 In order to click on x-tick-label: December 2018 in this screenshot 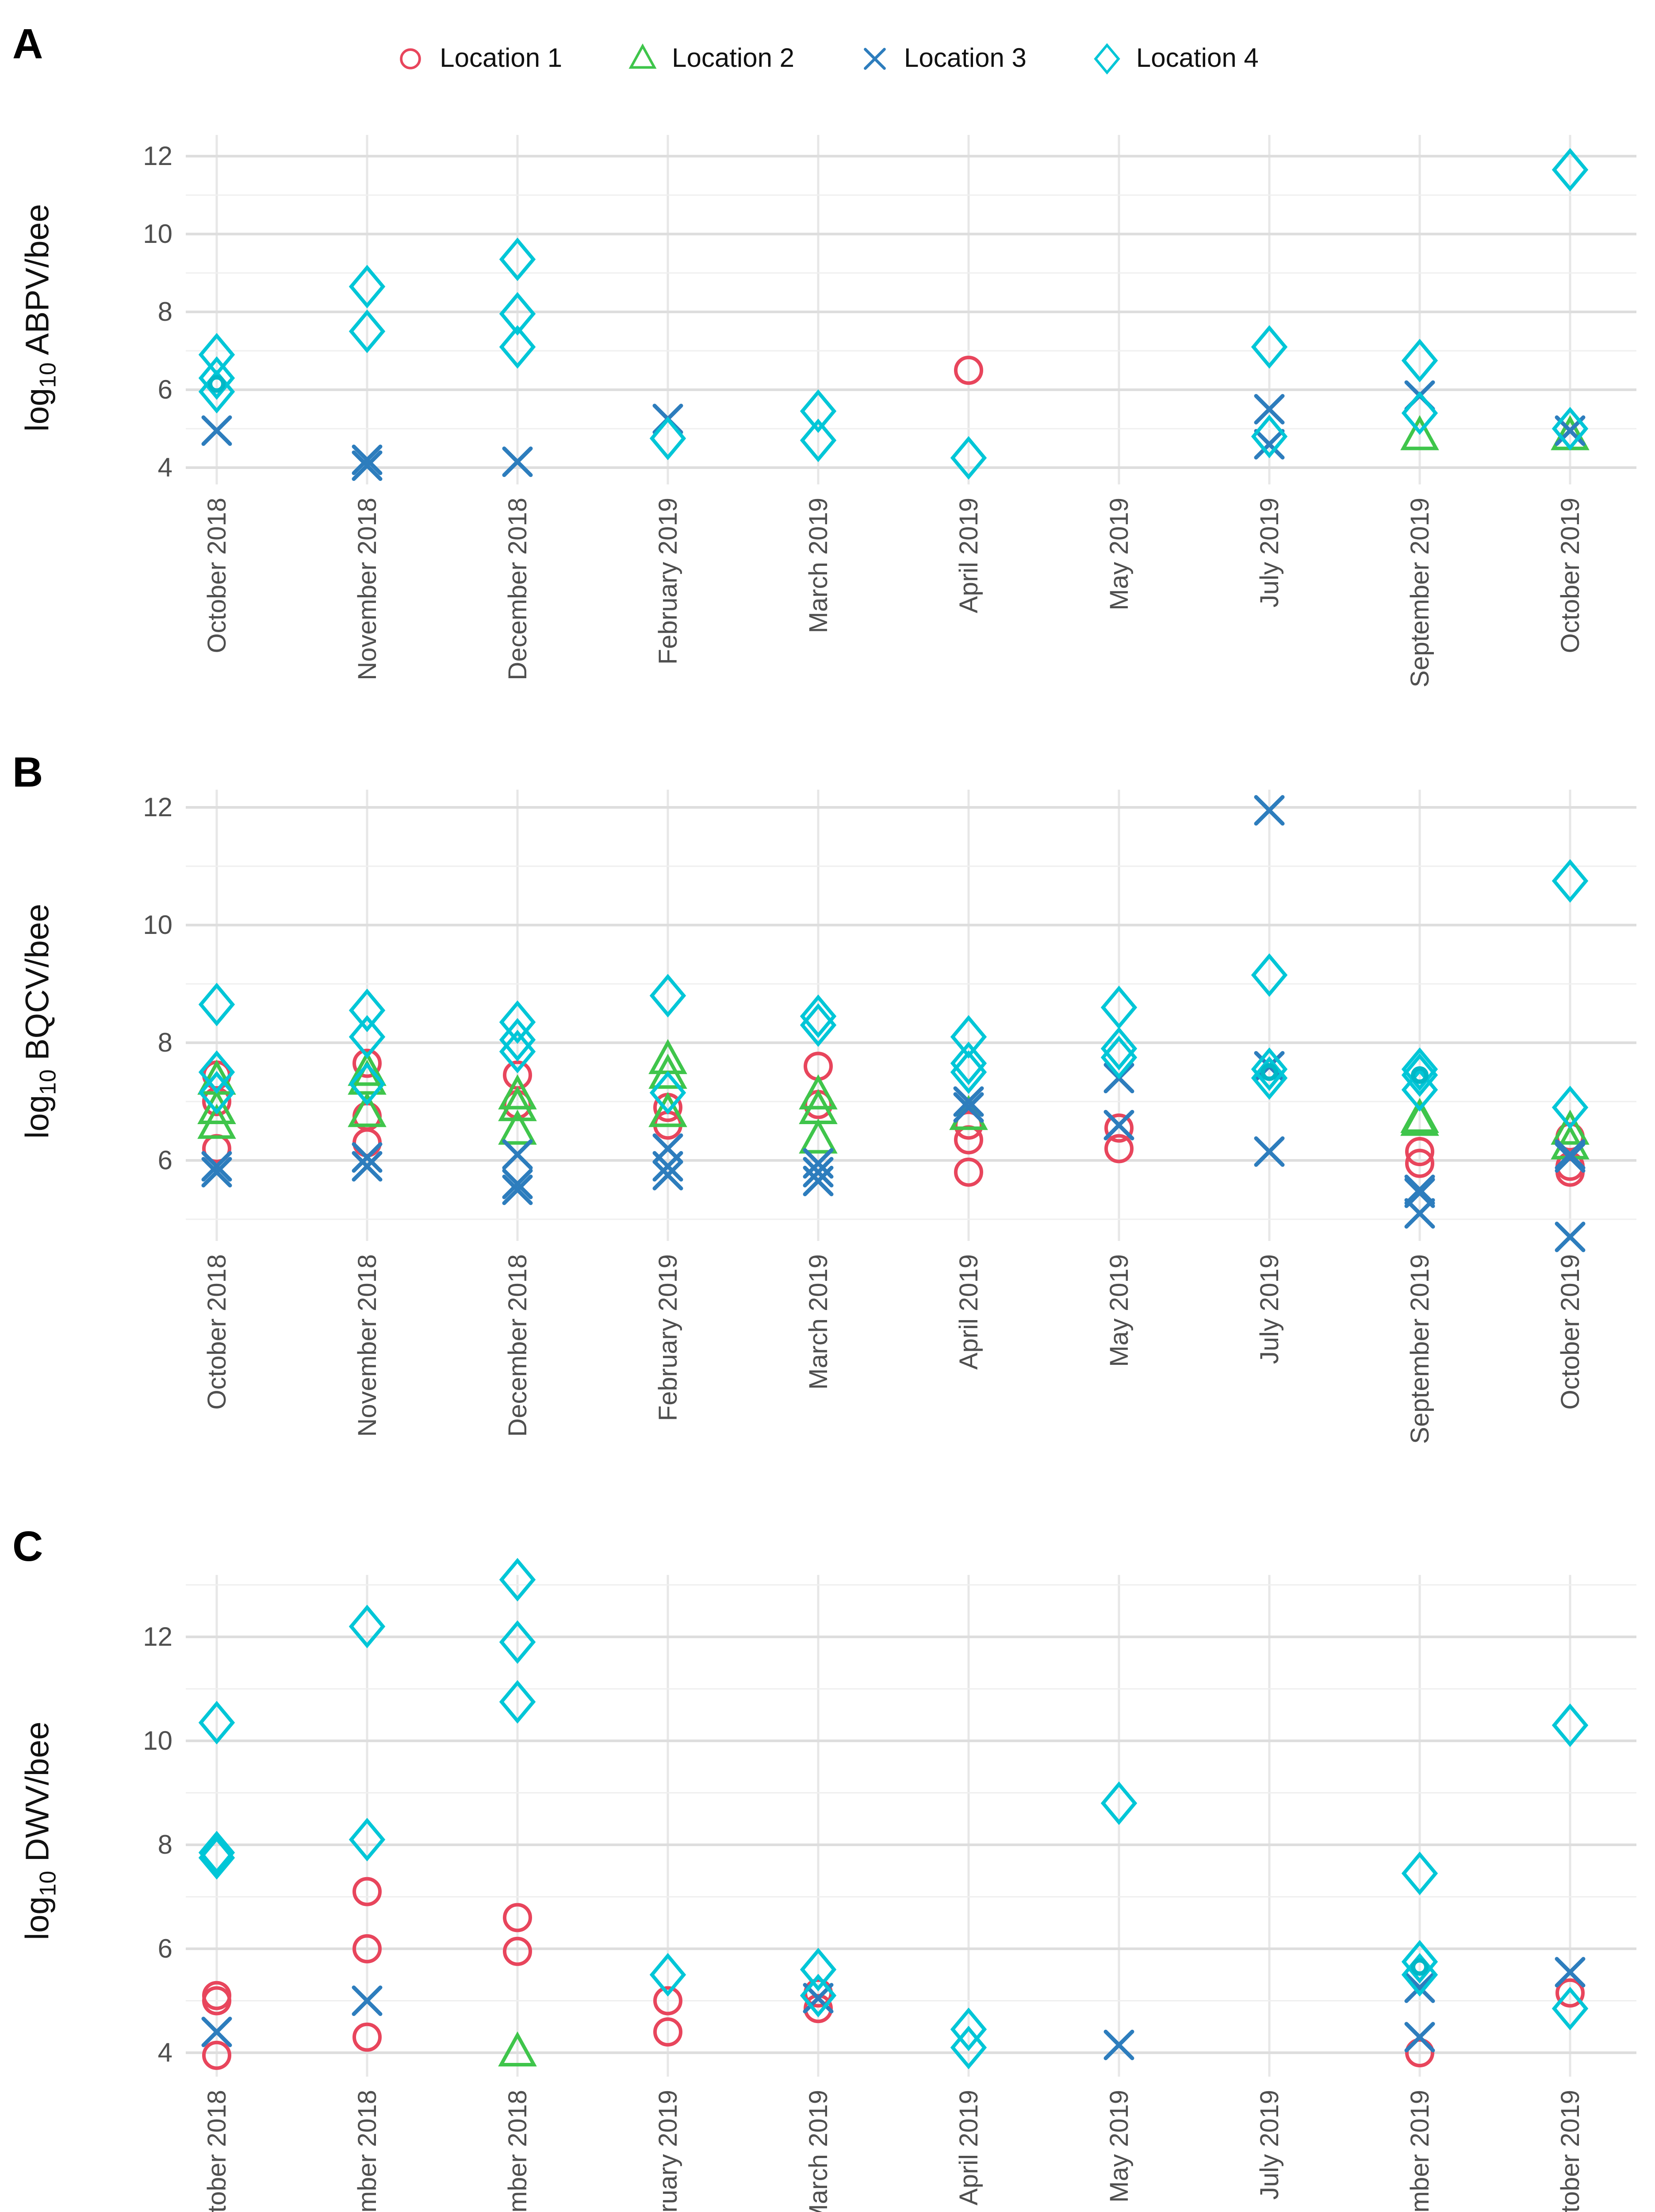, I will do `click(517, 2151)`.